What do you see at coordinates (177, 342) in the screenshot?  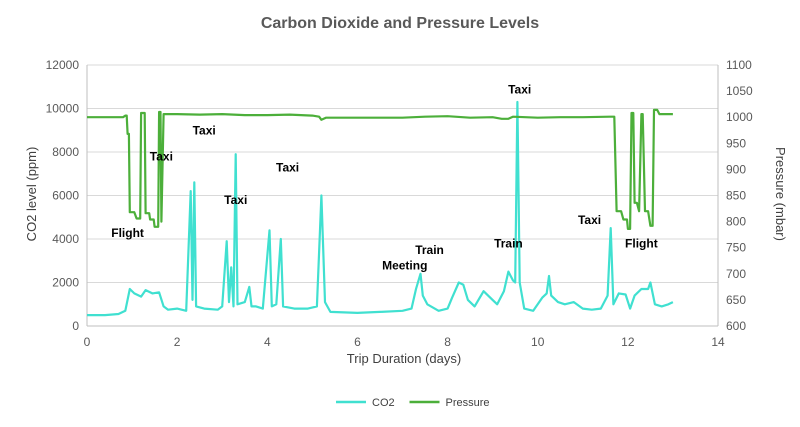 I see `x-tick-label: 2` at bounding box center [177, 342].